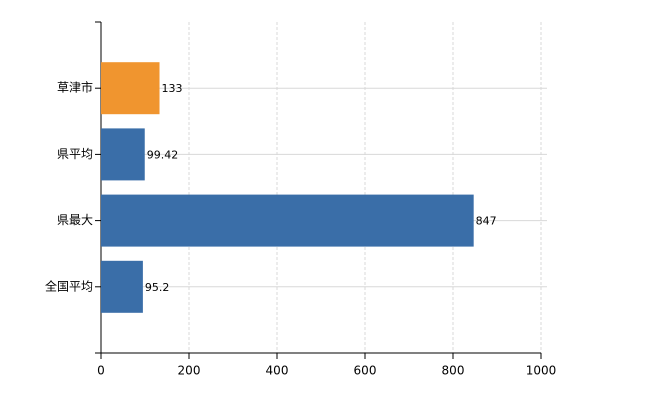 The width and height of the screenshot is (650, 400). Describe the element at coordinates (75, 220) in the screenshot. I see `y-tick-label: 県最大` at that location.